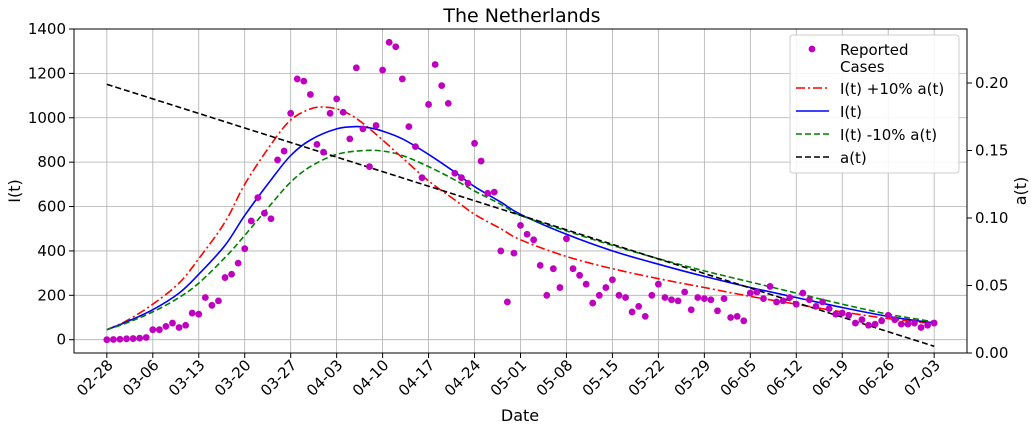 This screenshot has height=430, width=1035. What do you see at coordinates (463, 378) in the screenshot?
I see `x-tick-label: 04-24` at bounding box center [463, 378].